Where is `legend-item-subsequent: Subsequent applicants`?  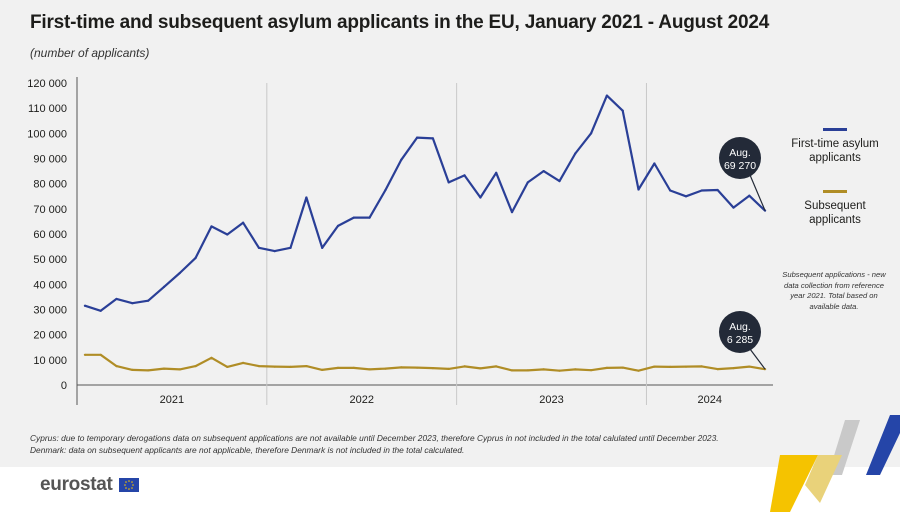 legend-item-subsequent: Subsequent applicants is located at coordinates (835, 208).